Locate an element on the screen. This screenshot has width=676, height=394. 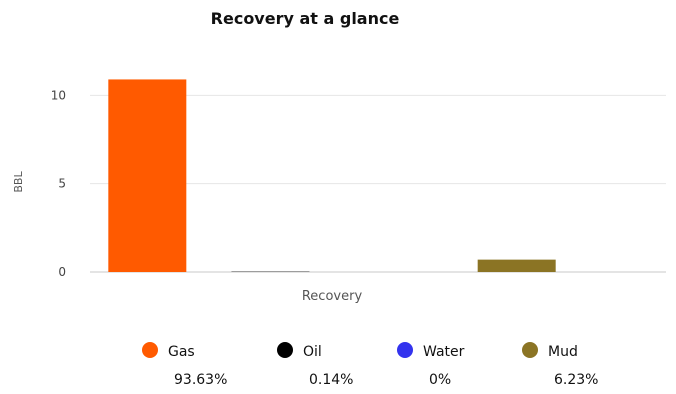
legend-percent: 6.23% is located at coordinates (576, 380).